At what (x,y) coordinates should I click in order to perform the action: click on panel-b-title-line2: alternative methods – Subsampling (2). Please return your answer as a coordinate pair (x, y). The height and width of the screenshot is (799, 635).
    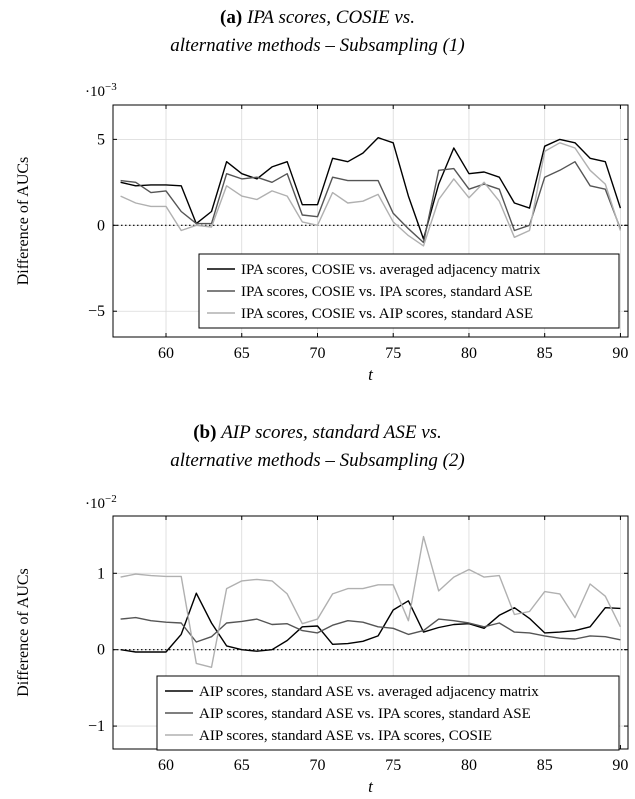
    Looking at the image, I should click on (317, 460).